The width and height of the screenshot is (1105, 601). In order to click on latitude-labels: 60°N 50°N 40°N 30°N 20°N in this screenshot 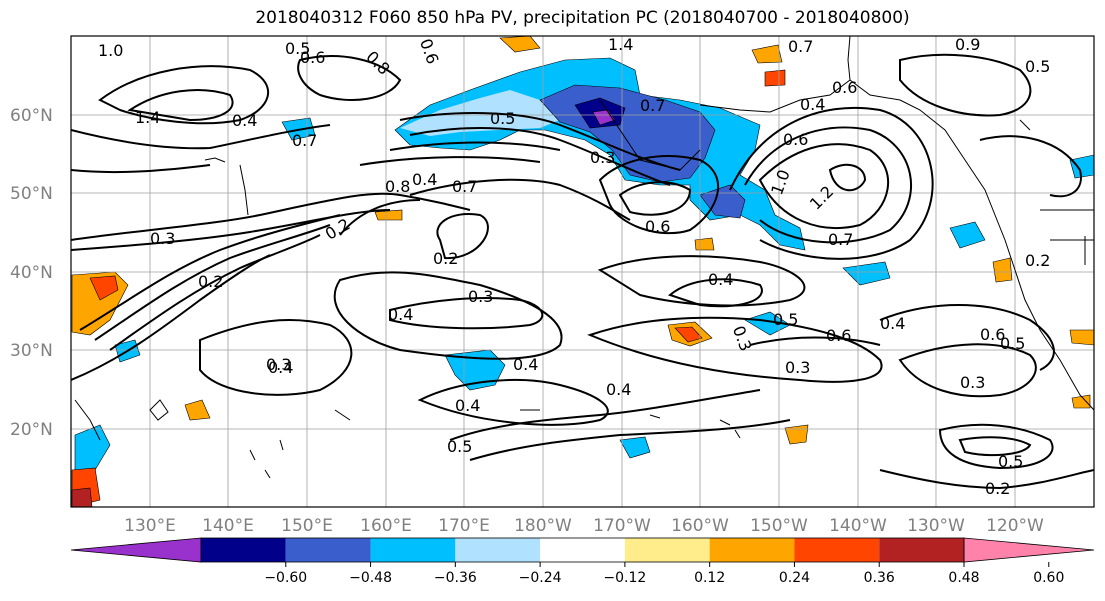, I will do `click(31, 273)`.